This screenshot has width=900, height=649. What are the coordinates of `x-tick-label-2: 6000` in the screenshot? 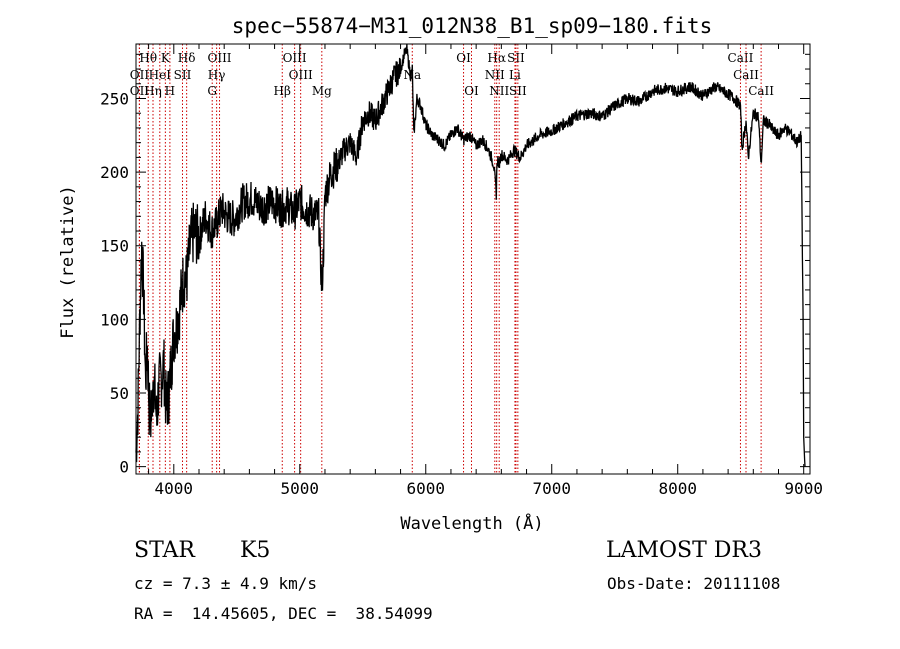 It's located at (425, 488).